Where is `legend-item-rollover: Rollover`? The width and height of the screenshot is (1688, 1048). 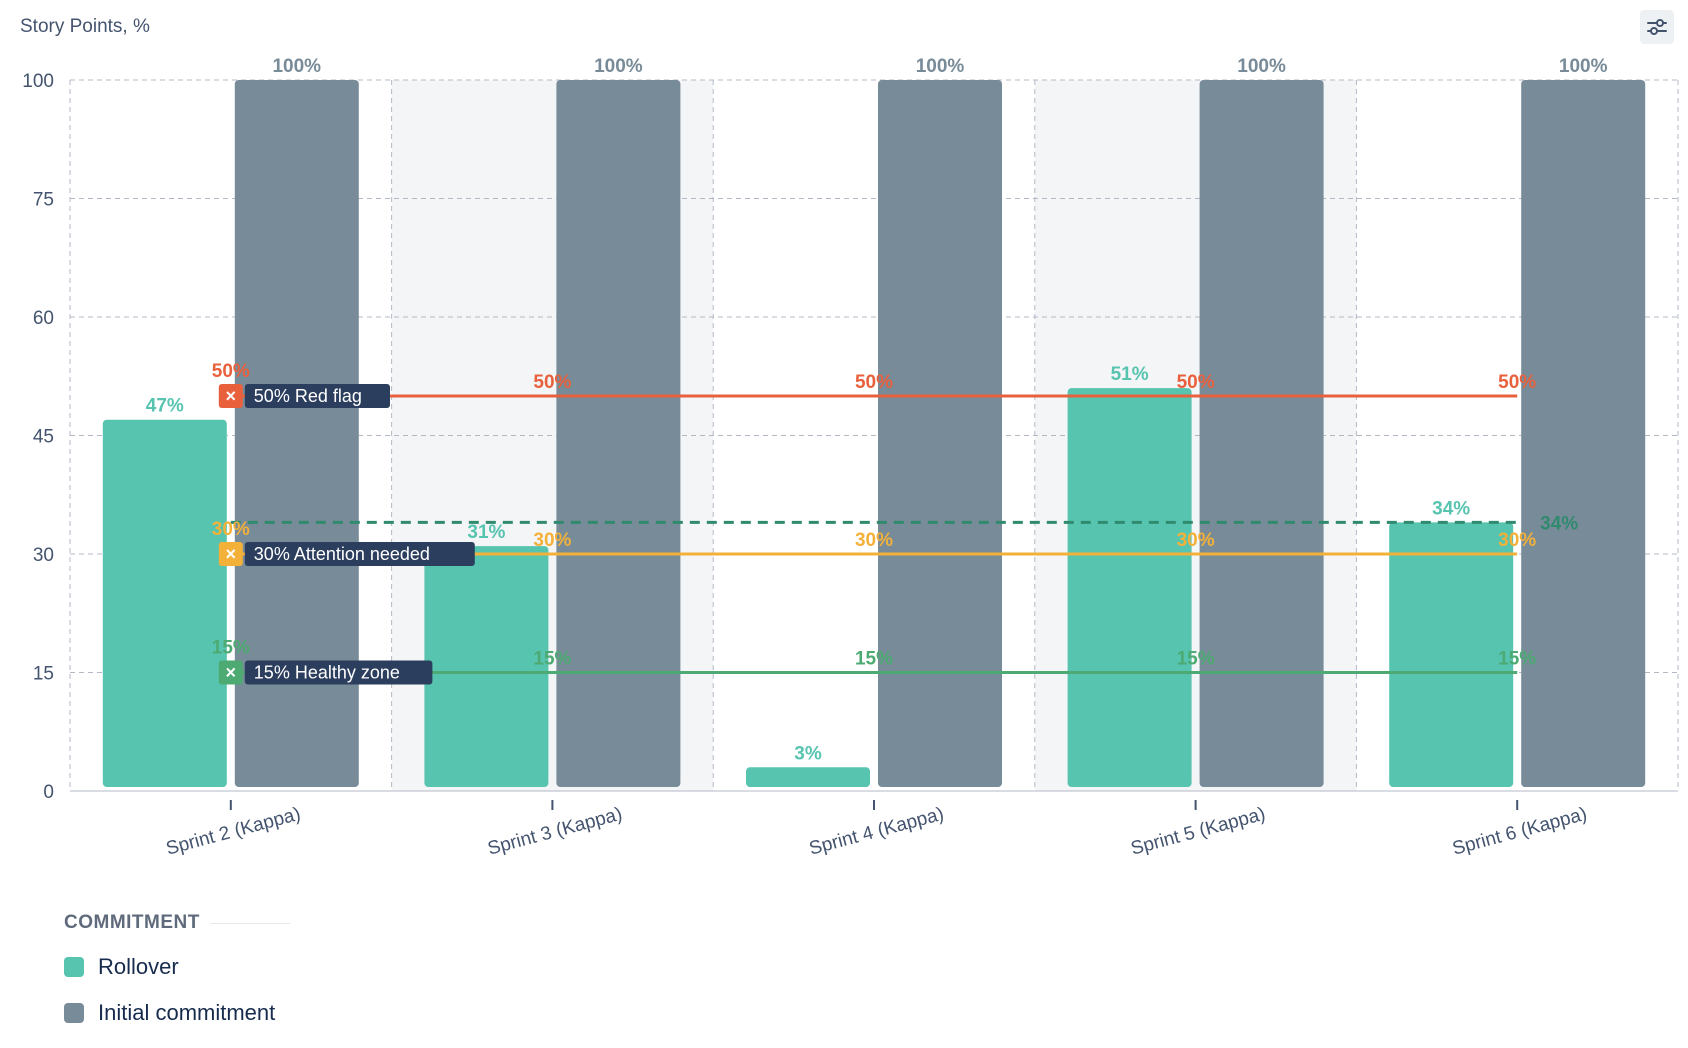 legend-item-rollover: Rollover is located at coordinates (177, 967).